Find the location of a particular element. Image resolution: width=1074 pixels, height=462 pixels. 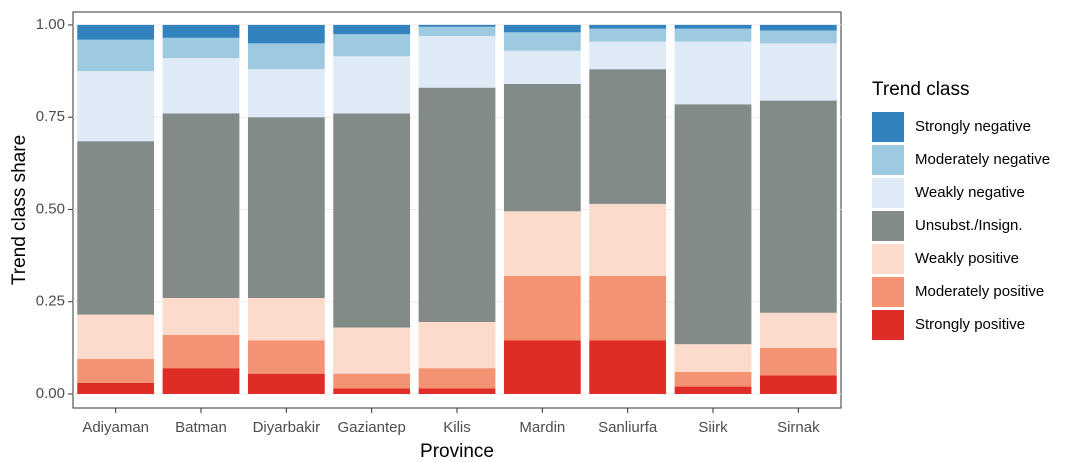

x-tick-label: Kilis is located at coordinates (457, 427).